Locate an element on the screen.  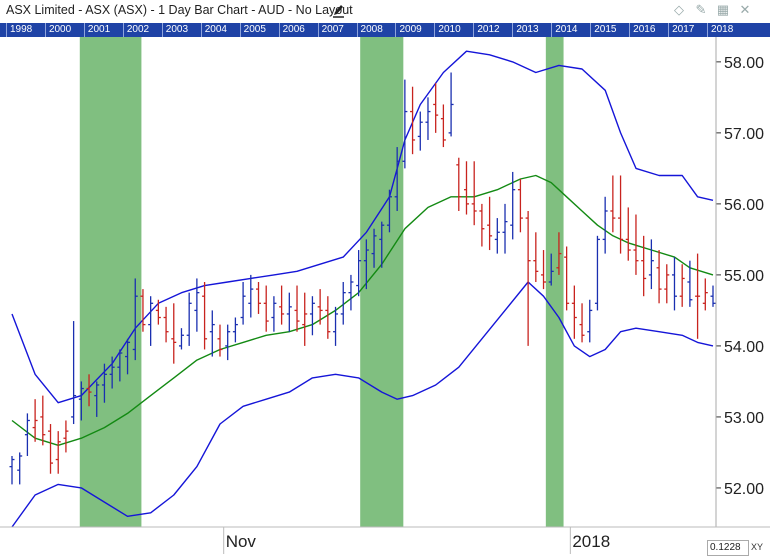
y-tick-label-4: 56.00 is located at coordinates (744, 205).